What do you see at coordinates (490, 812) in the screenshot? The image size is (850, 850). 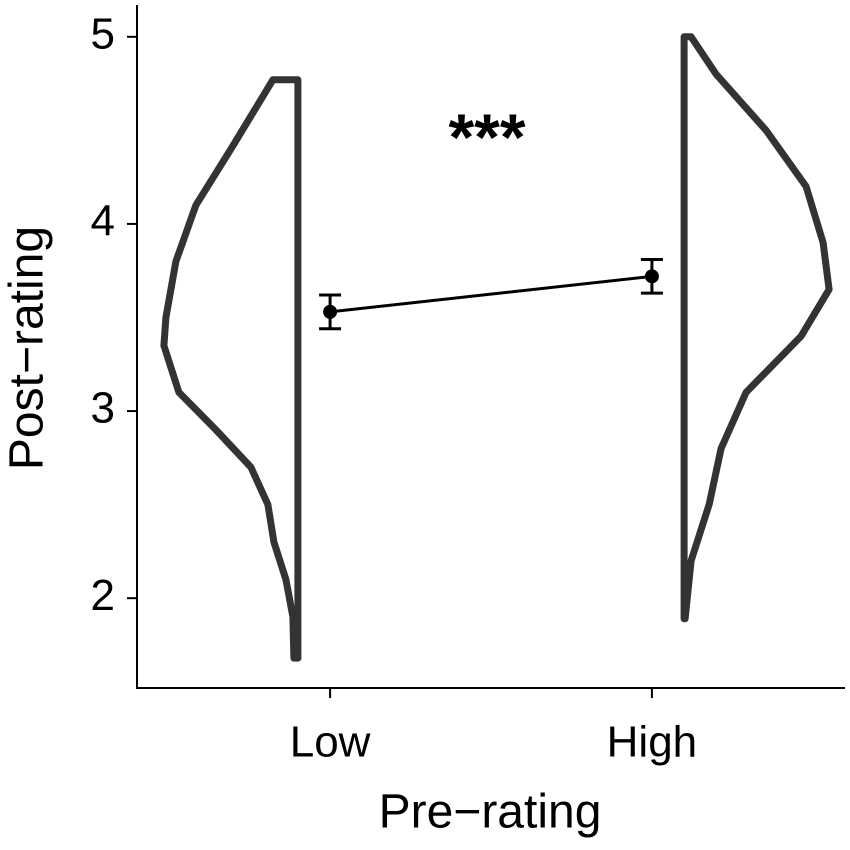 I see `x-axis-title: Pre−rating` at bounding box center [490, 812].